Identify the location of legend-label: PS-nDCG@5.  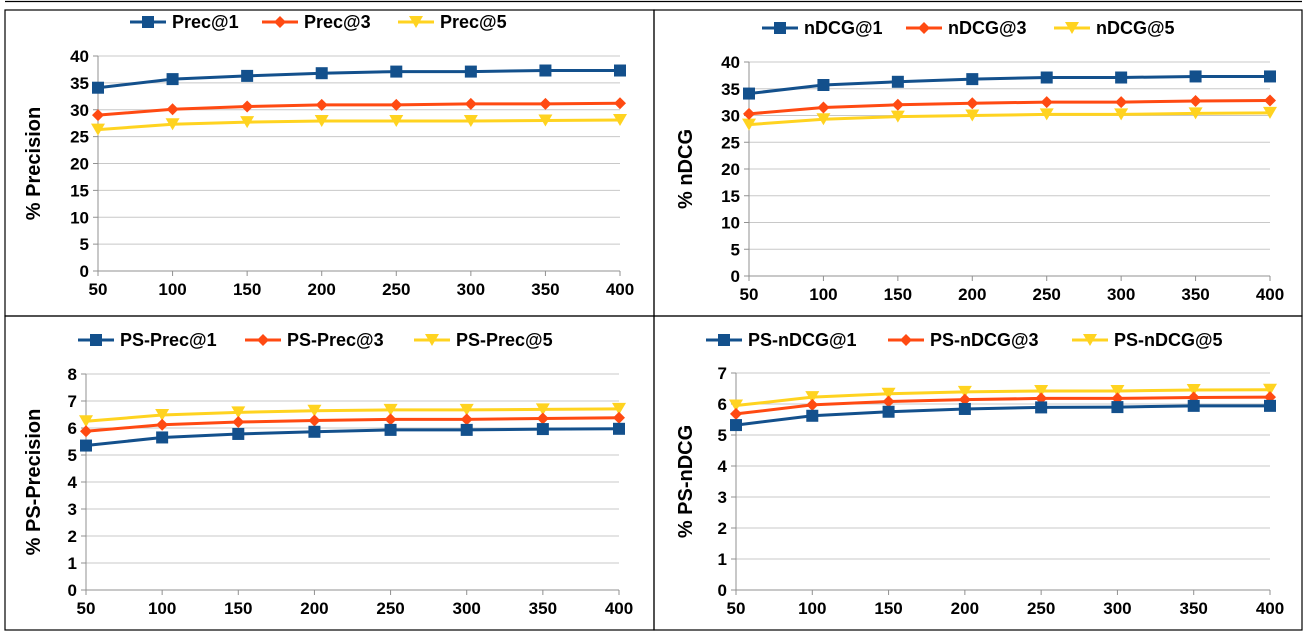
(1168, 340).